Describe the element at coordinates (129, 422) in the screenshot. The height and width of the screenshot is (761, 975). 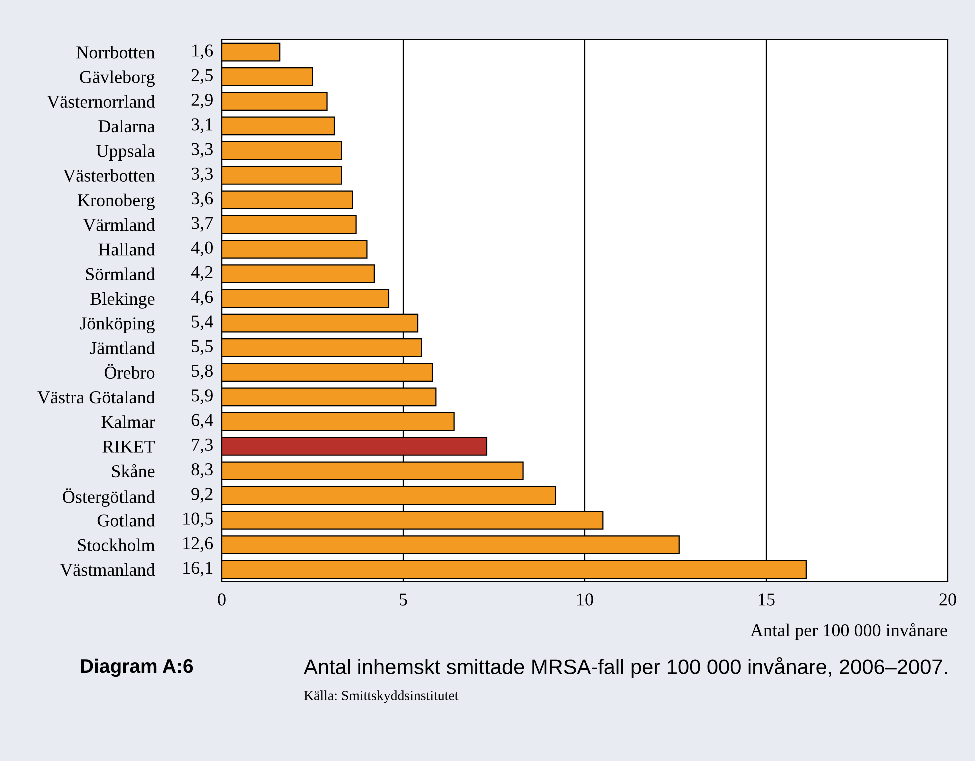
I see `y-tick-label: Kalmar` at that location.